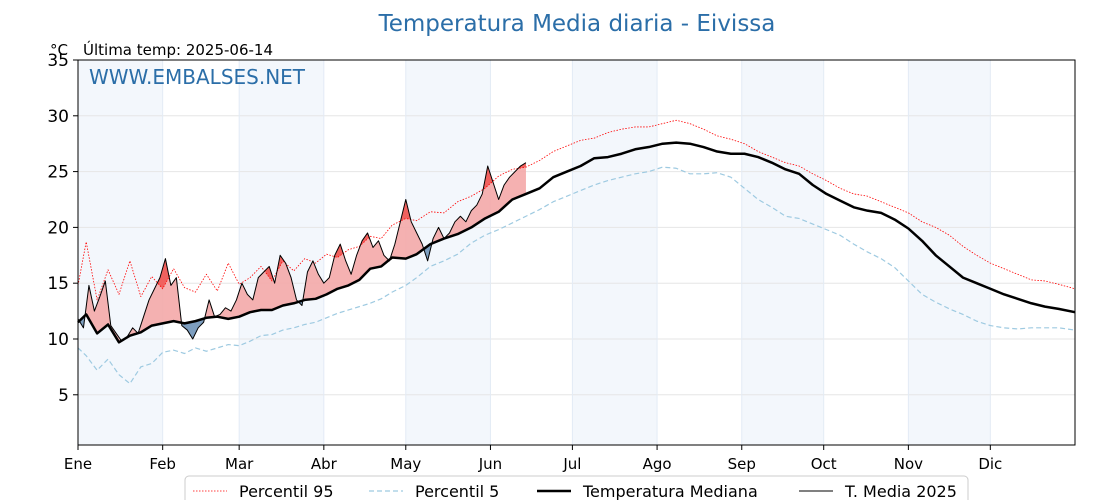  What do you see at coordinates (197, 77) in the screenshot?
I see `watermark: WWW.EMBALSES.NET` at bounding box center [197, 77].